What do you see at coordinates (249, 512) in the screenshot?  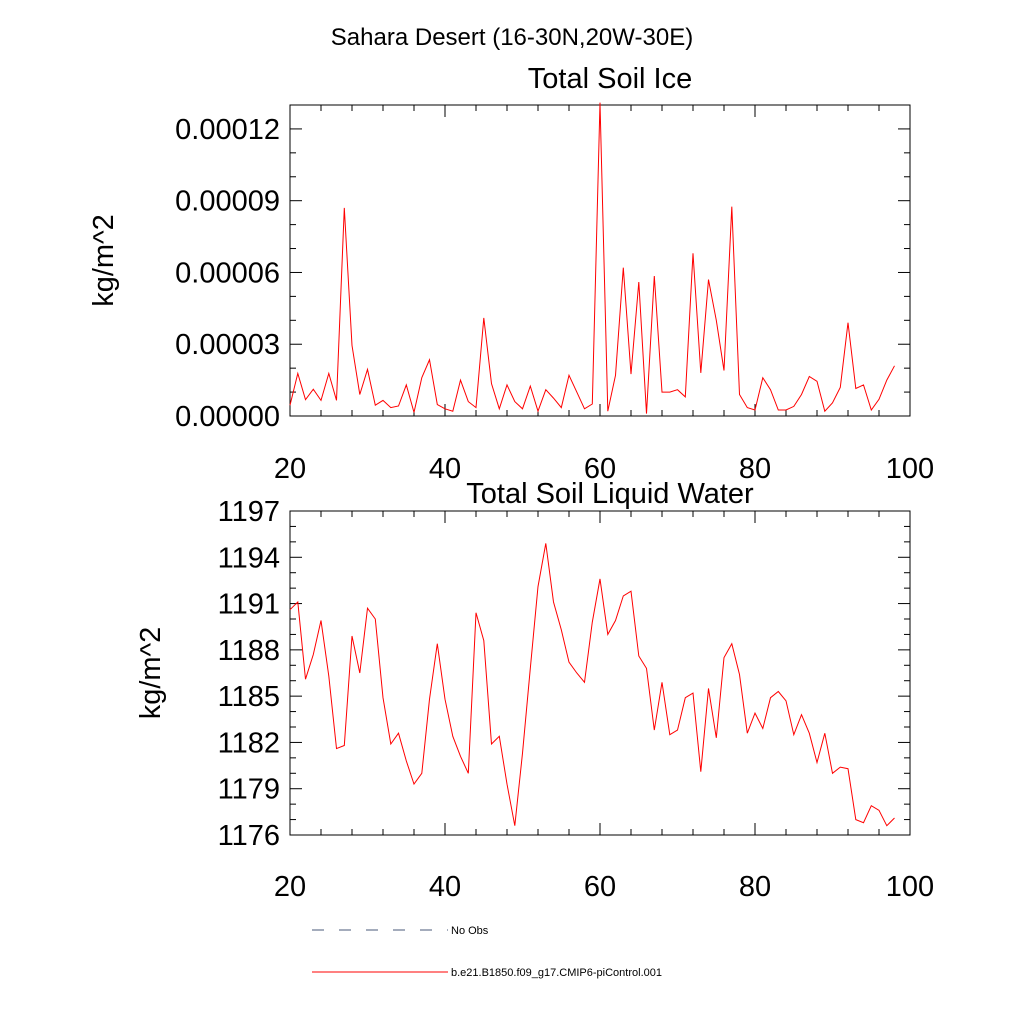 I see `y-tick-label: 1197` at bounding box center [249, 512].